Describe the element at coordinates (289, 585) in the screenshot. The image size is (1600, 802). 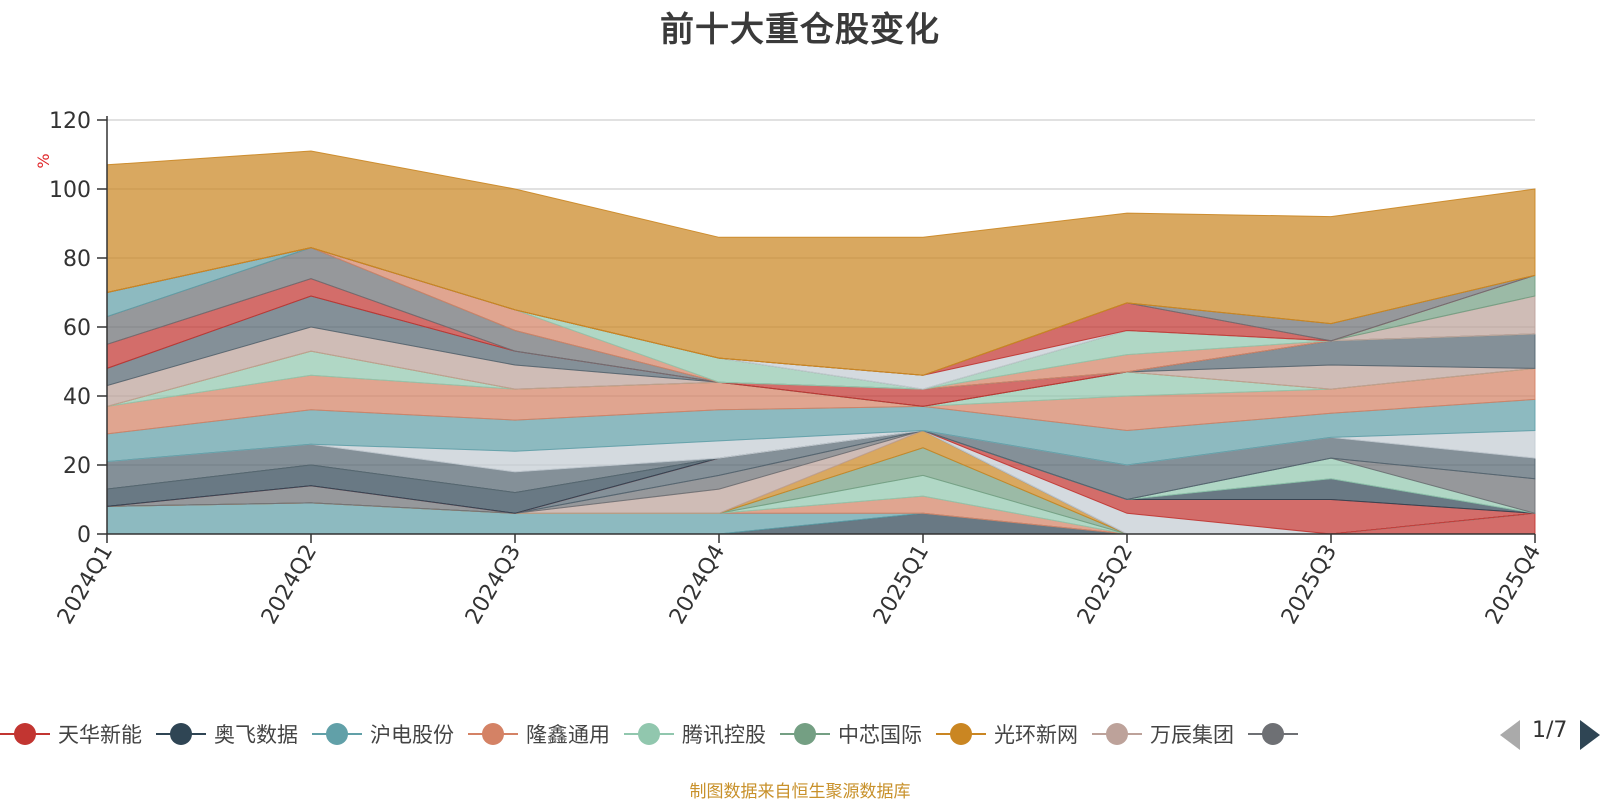
I see `x-tick-label: 2024Q2` at that location.